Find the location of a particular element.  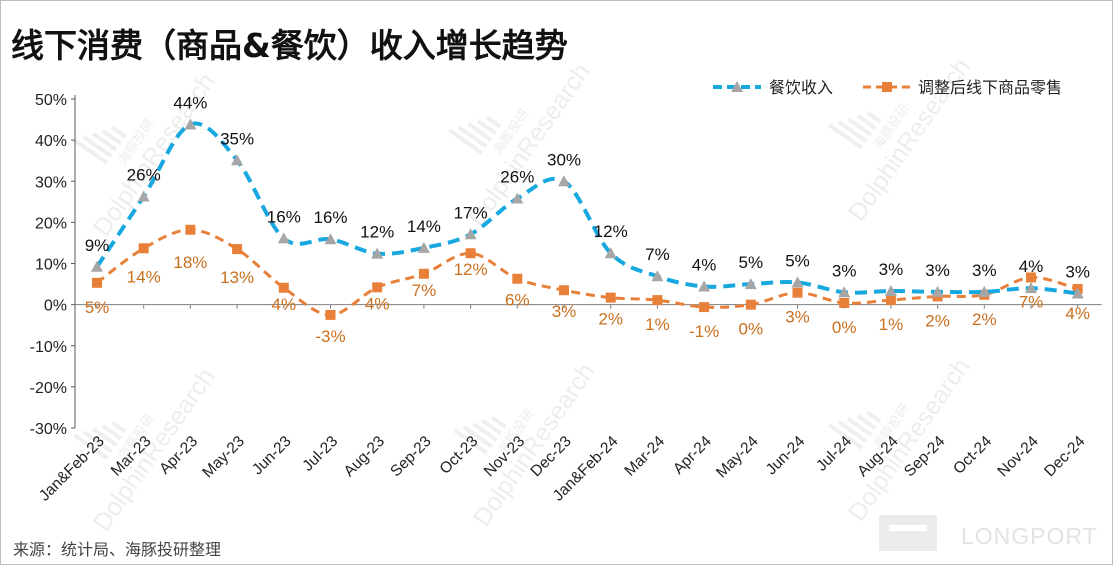

dining-revenue-label: 4% is located at coordinates (704, 265).